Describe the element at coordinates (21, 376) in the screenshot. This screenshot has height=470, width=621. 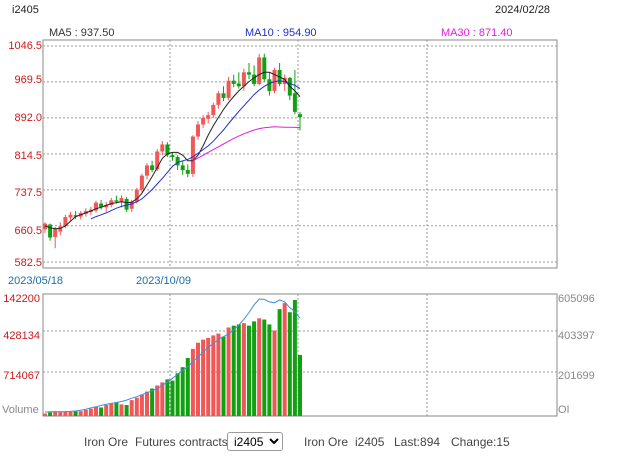
I see `volume-tick-label: 714067` at that location.